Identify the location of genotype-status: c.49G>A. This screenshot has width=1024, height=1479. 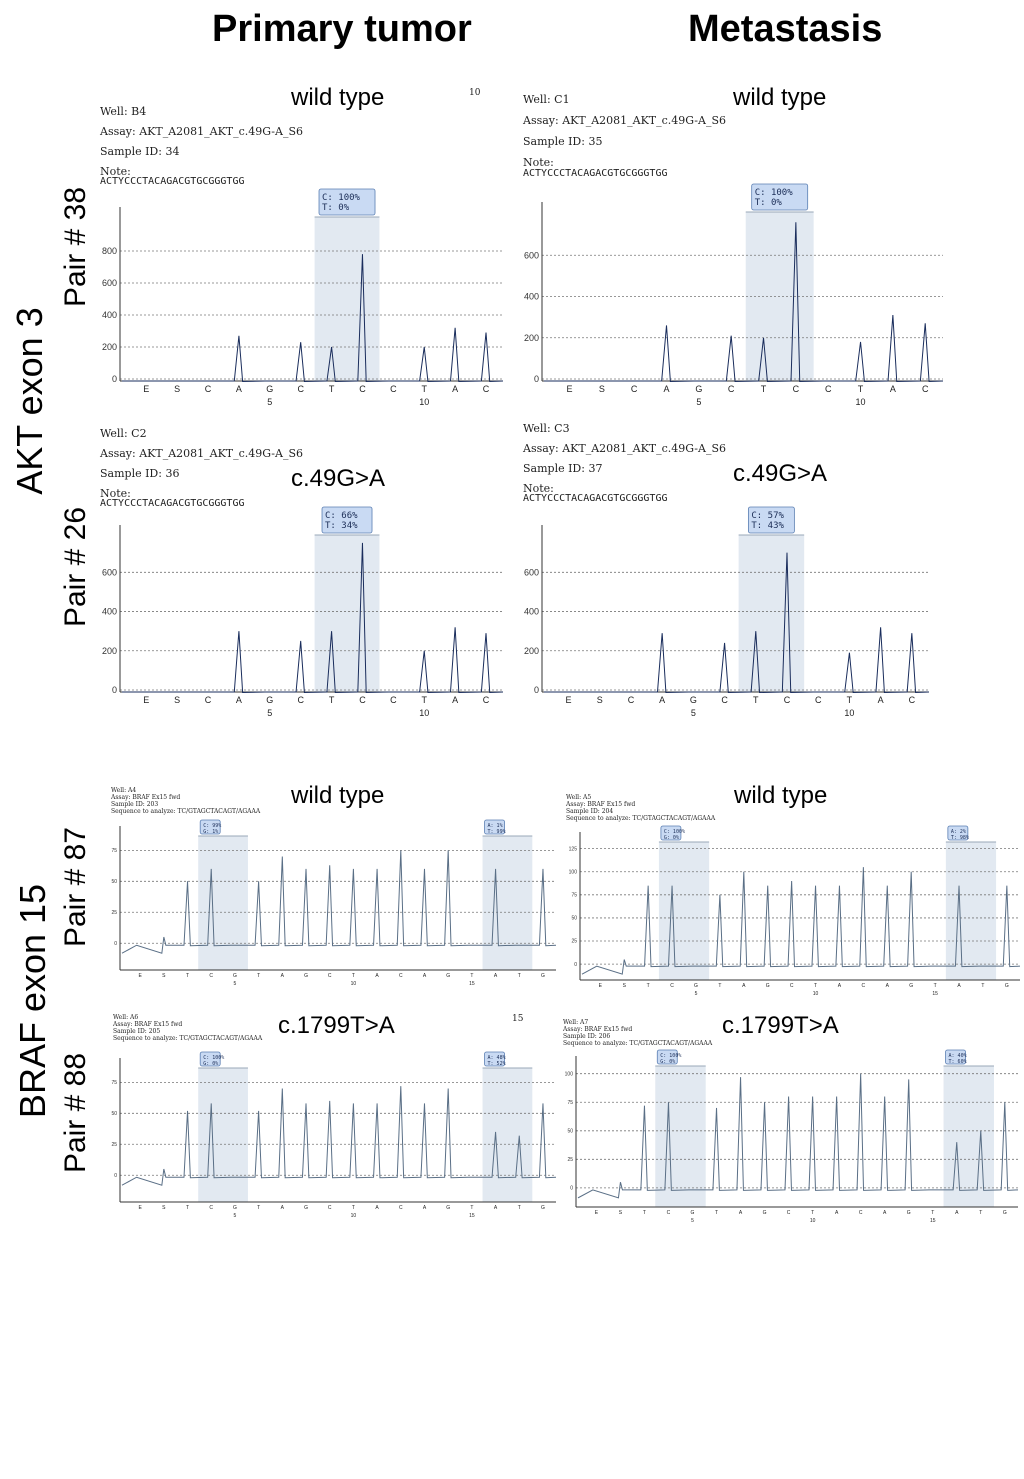
(780, 473).